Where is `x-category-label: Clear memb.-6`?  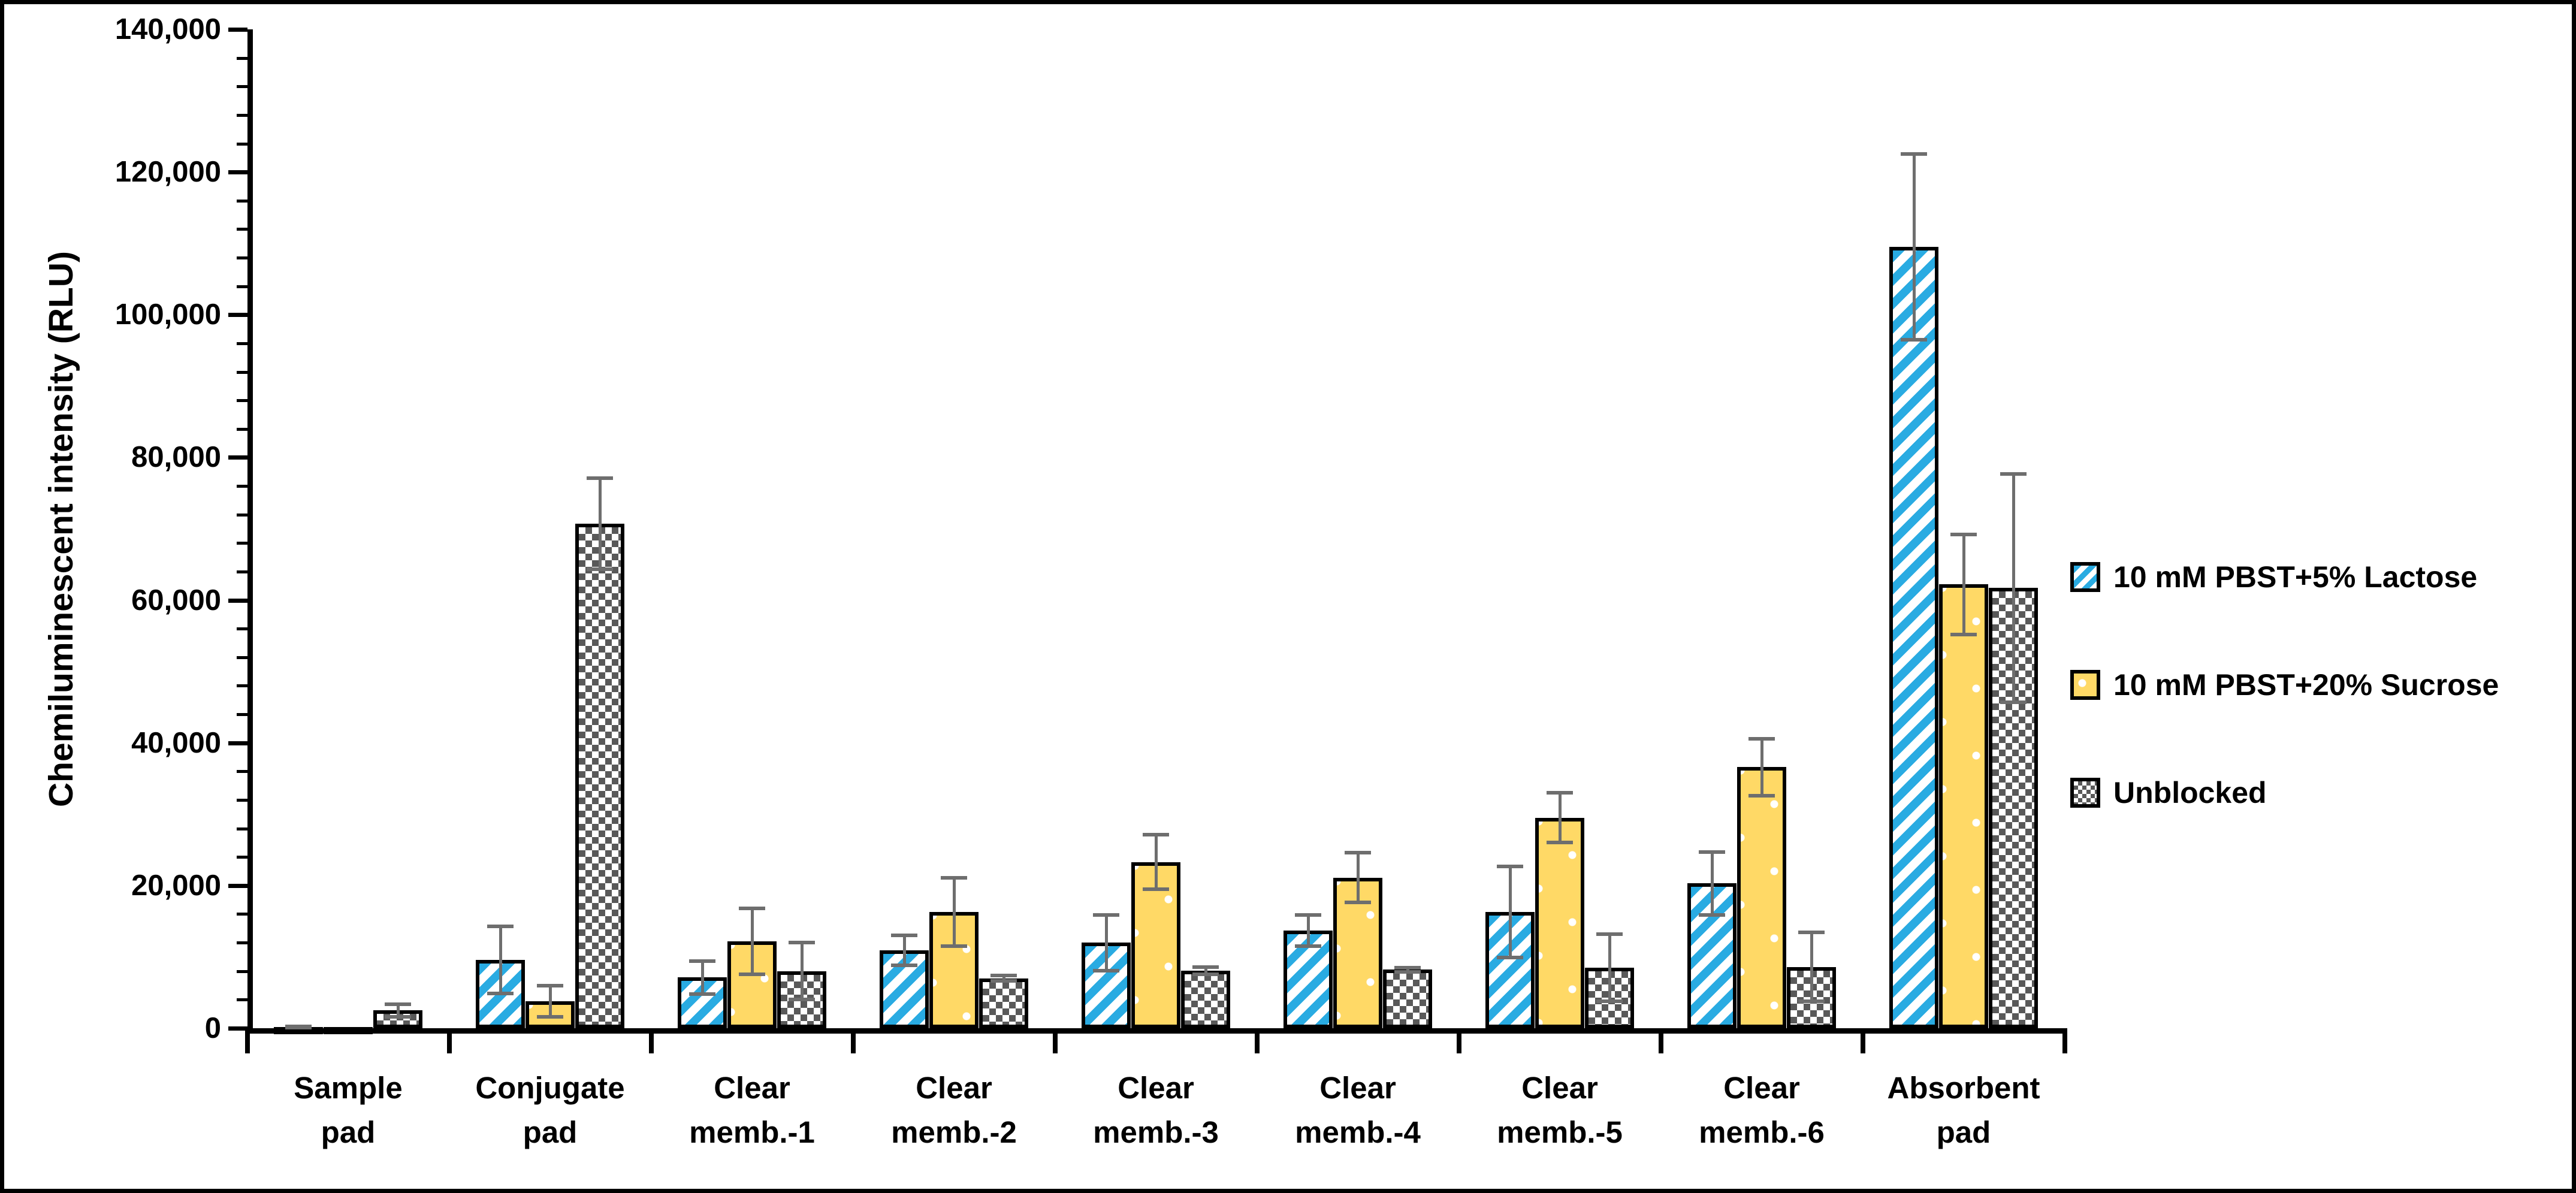
x-category-label: Clear memb.-6 is located at coordinates (1762, 1110).